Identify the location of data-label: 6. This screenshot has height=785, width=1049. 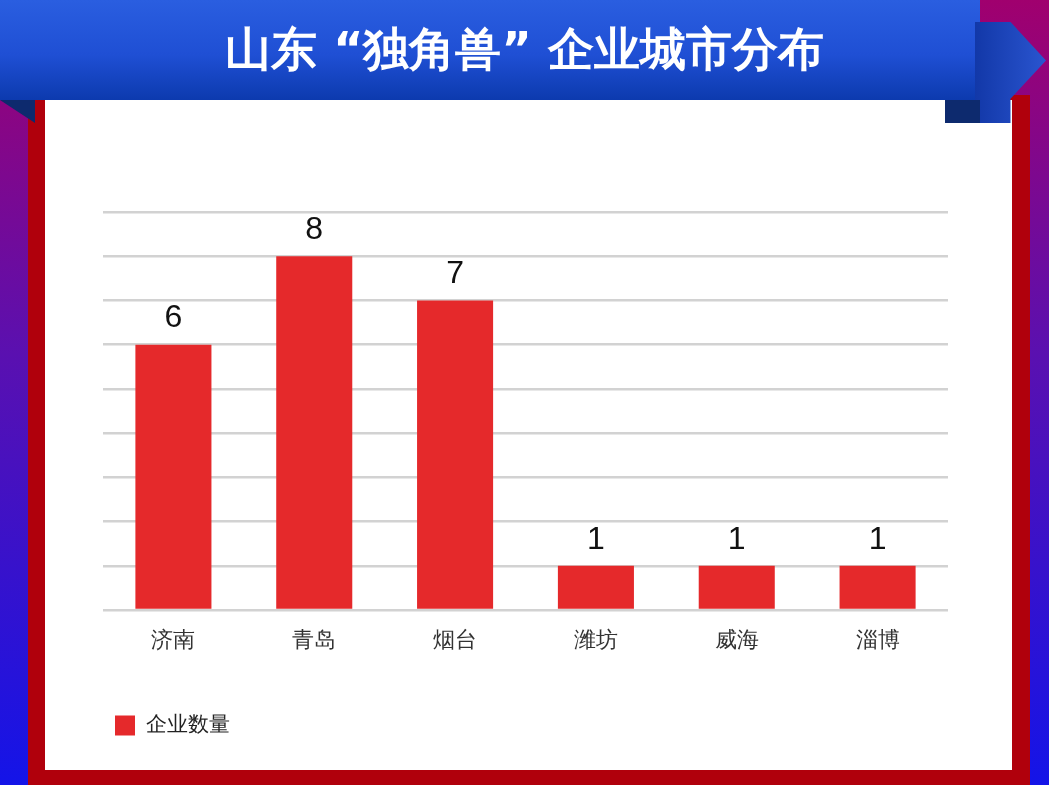
(173, 316).